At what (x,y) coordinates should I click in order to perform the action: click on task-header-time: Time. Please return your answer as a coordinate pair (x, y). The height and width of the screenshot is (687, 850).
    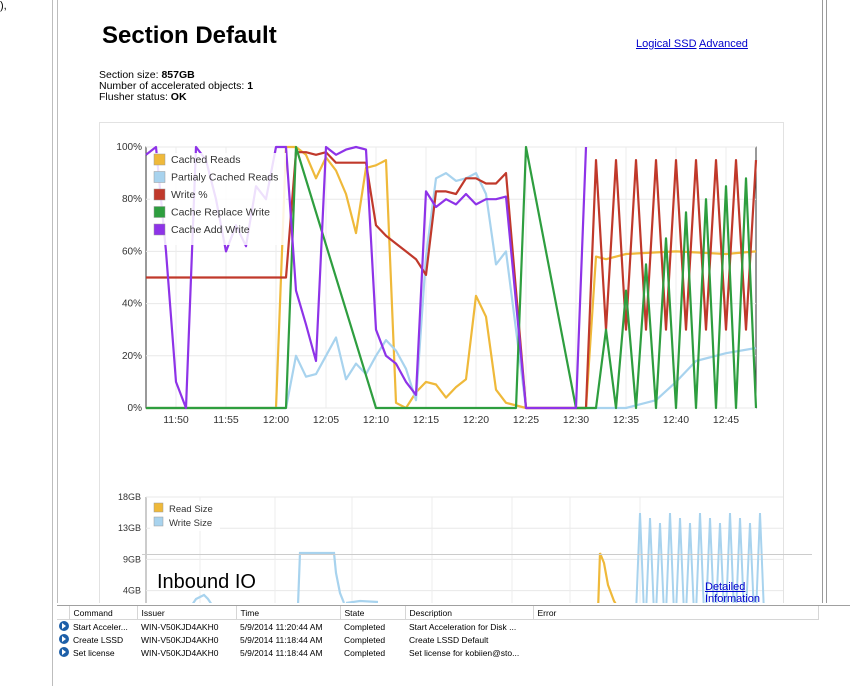
    Looking at the image, I should click on (288, 613).